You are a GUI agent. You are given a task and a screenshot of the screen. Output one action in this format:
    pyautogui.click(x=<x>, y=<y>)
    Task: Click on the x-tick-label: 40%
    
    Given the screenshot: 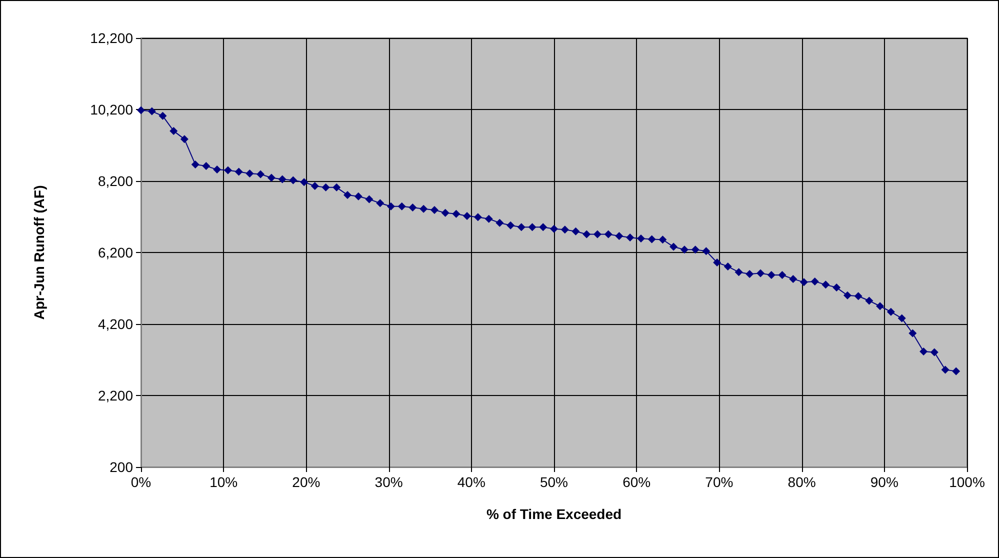 What is the action you would take?
    pyautogui.click(x=471, y=482)
    